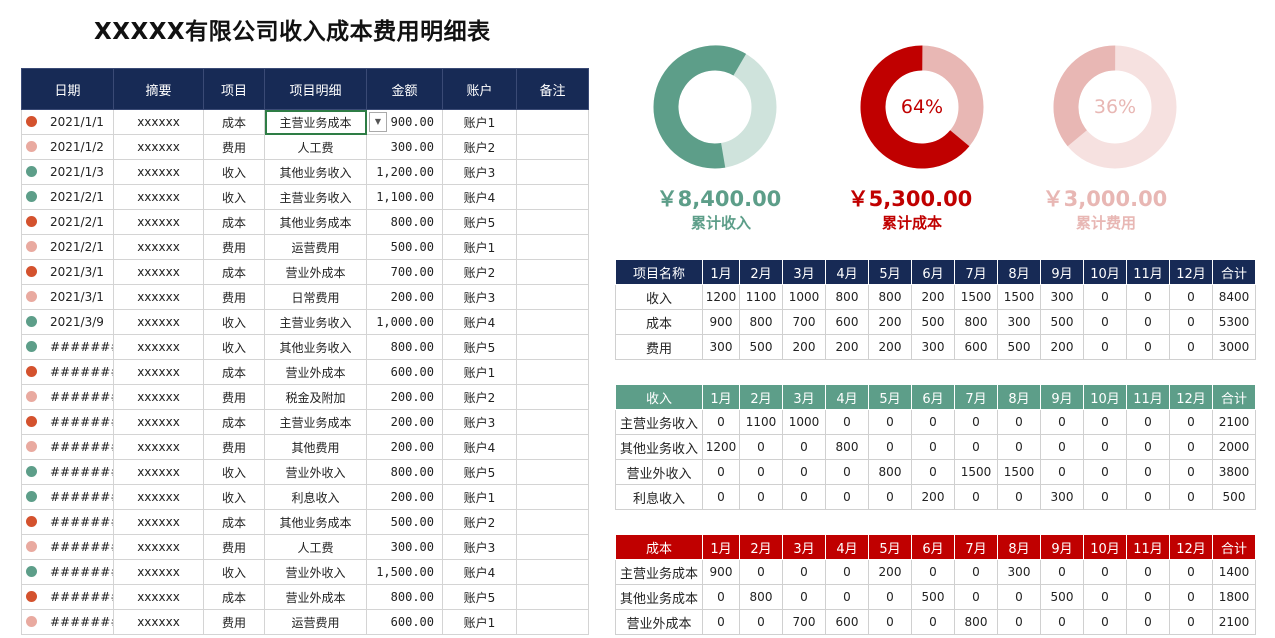 Image resolution: width=1275 pixels, height=638 pixels. What do you see at coordinates (404, 247) in the screenshot?
I see `amount-cell: 500.00` at bounding box center [404, 247].